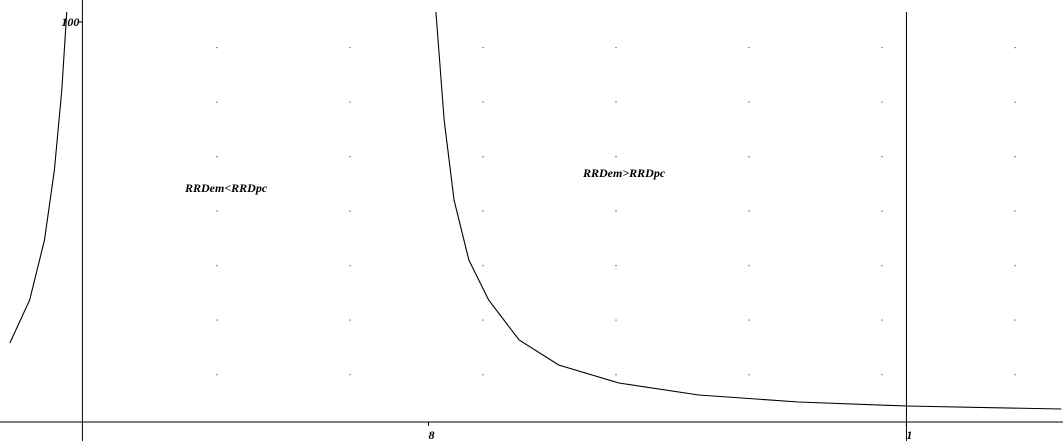 This screenshot has height=441, width=1063. Describe the element at coordinates (624, 173) in the screenshot. I see `annotation: RRDem>RRDpc` at that location.